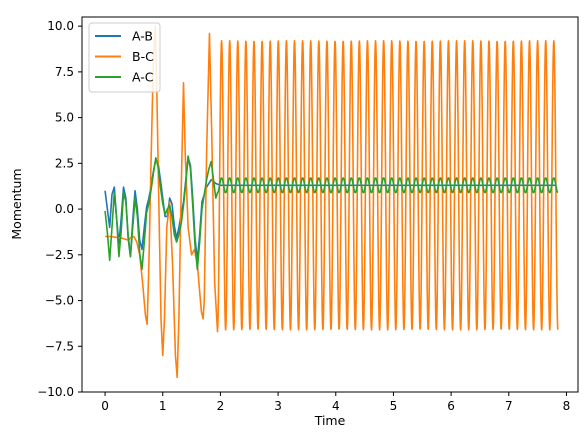  I want to click on x-tick-label: 6, so click(451, 406).